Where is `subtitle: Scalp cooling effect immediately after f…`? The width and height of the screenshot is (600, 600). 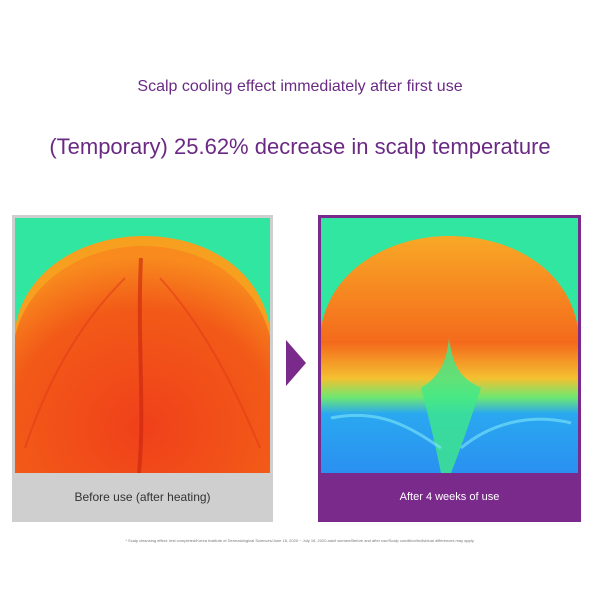
subtitle: Scalp cooling effect immediately after f… is located at coordinates (300, 86).